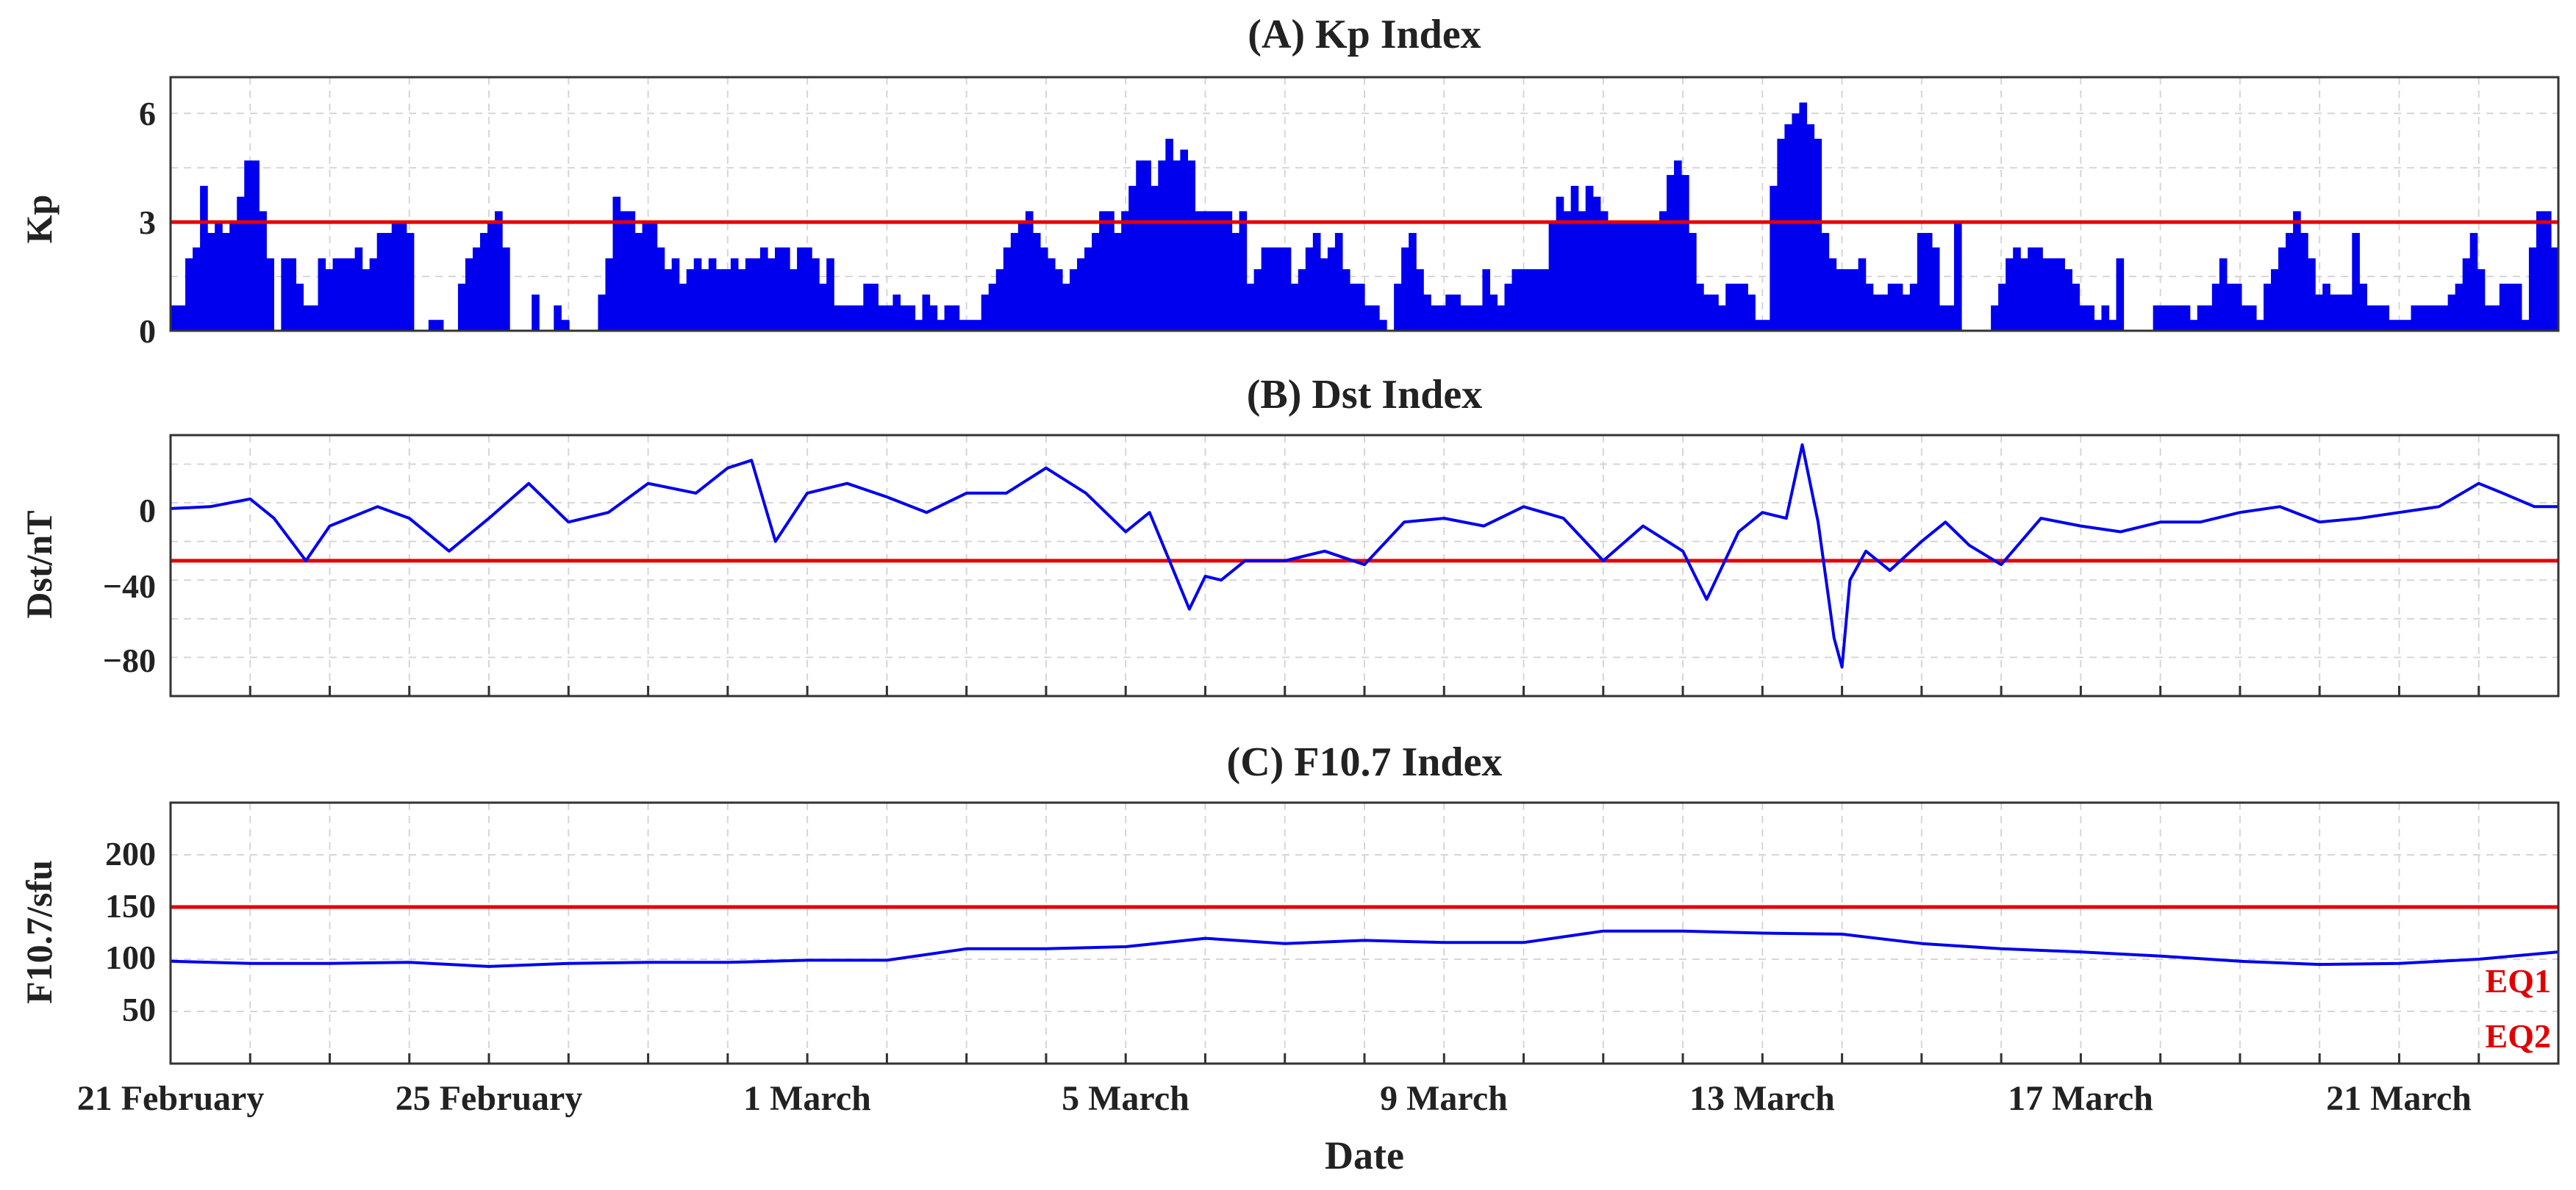 This screenshot has width=2576, height=1190. Describe the element at coordinates (1365, 762) in the screenshot. I see `panel-c-title: (C) F10.7 Index` at that location.